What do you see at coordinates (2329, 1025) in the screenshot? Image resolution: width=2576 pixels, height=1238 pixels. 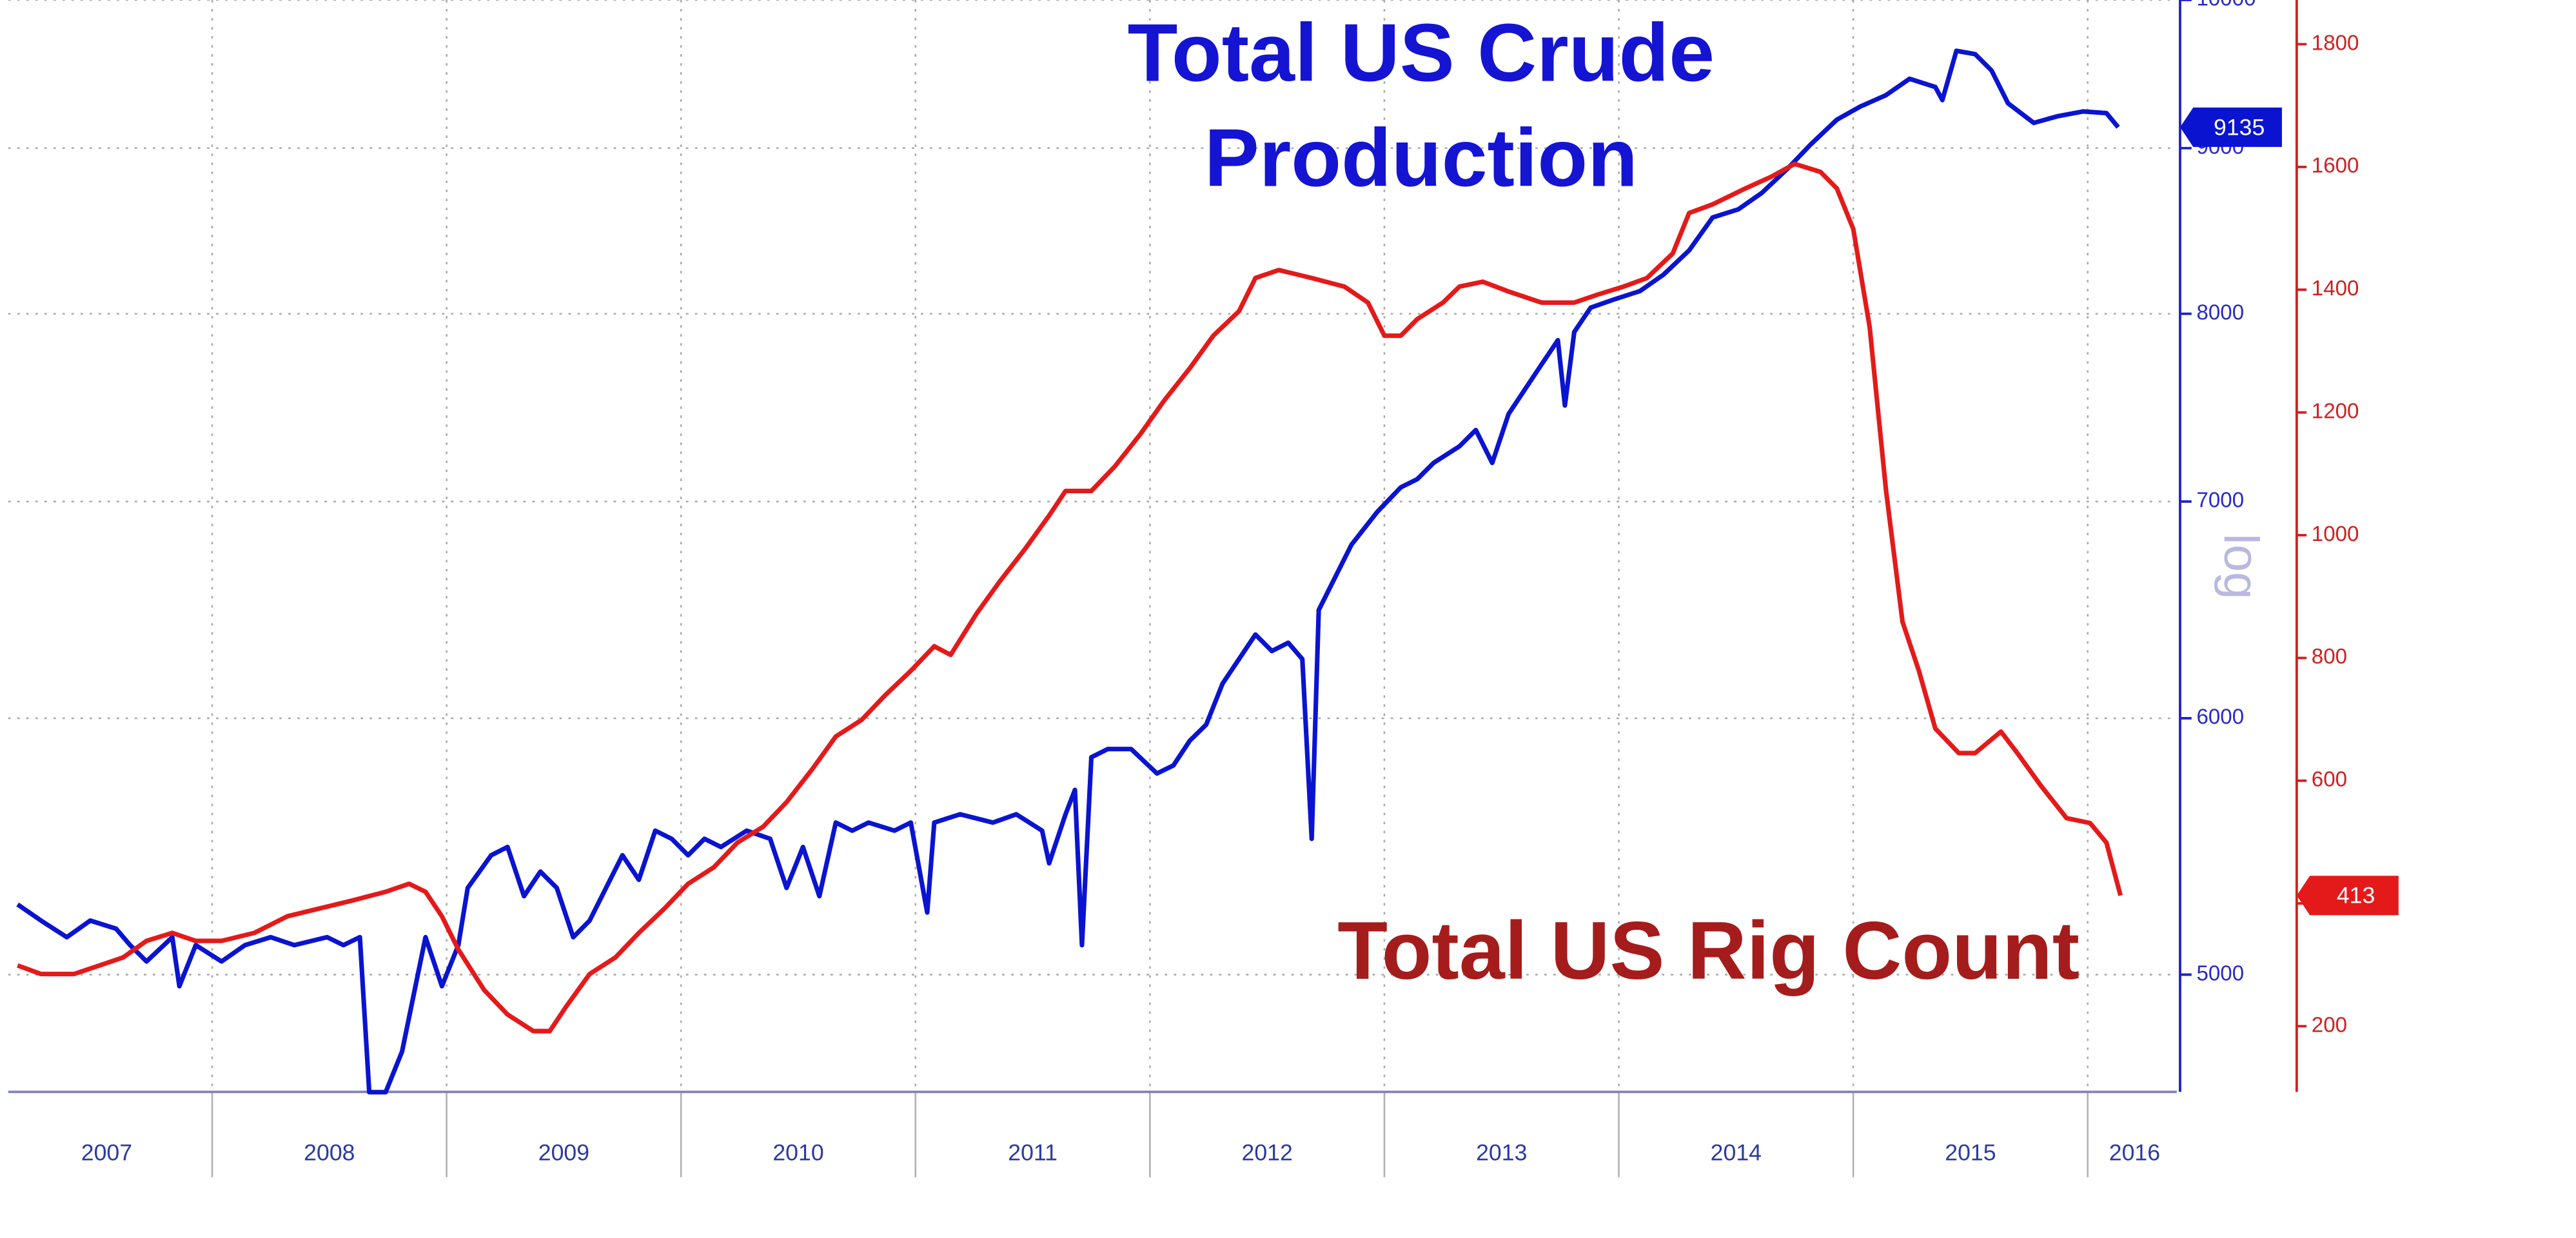 I see `y2-tick-label: 200` at bounding box center [2329, 1025].